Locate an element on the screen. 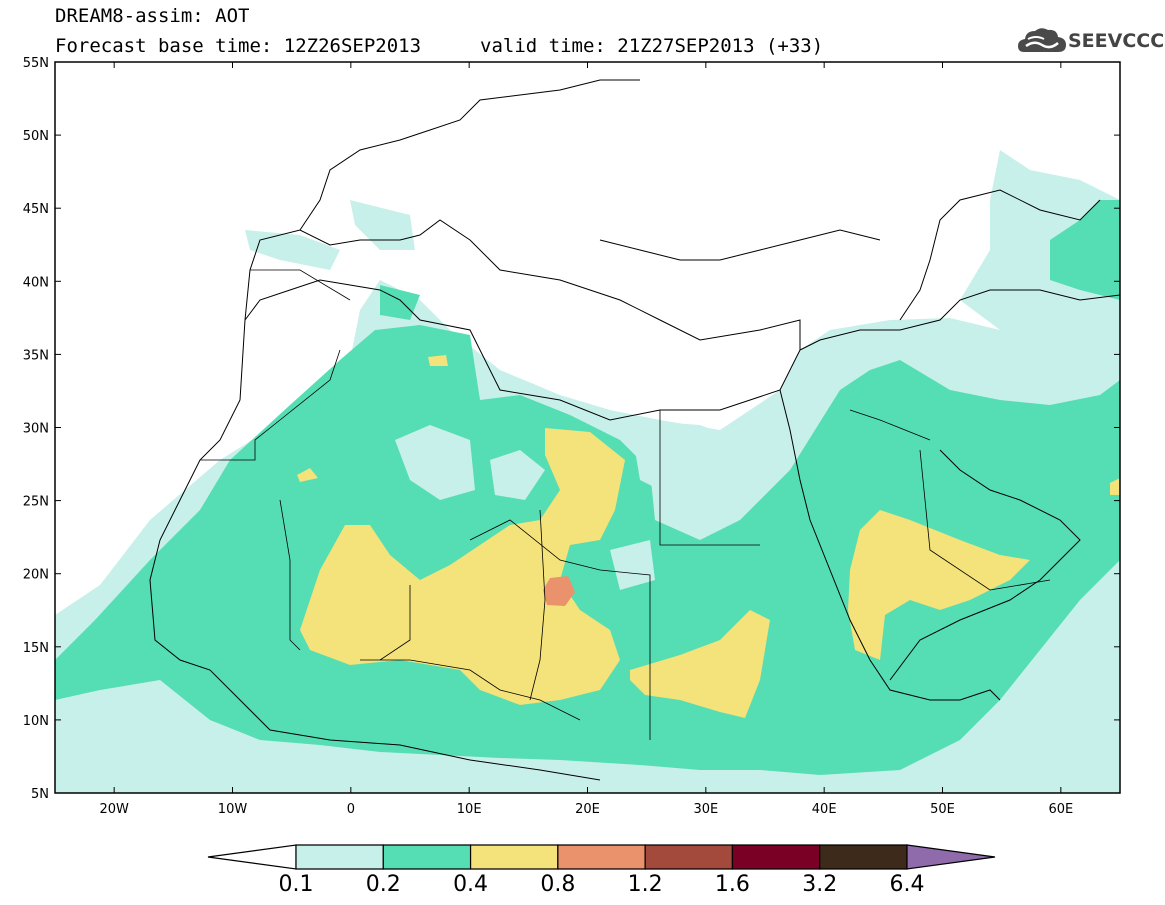 This screenshot has width=1165, height=905. colorbar-label: 0.1 is located at coordinates (296, 884).